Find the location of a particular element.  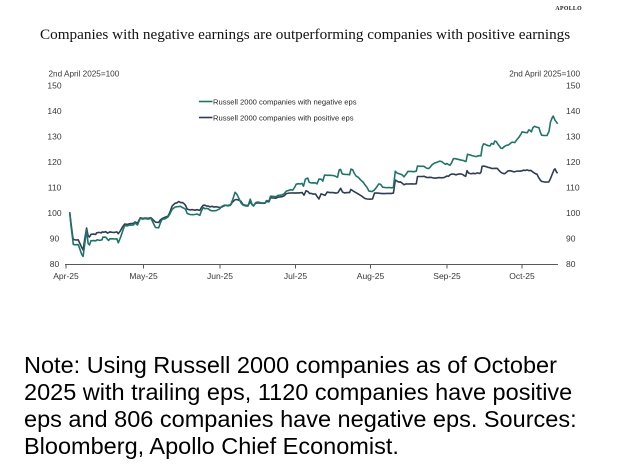

svg-text: Oct-25 is located at coordinates (522, 276).